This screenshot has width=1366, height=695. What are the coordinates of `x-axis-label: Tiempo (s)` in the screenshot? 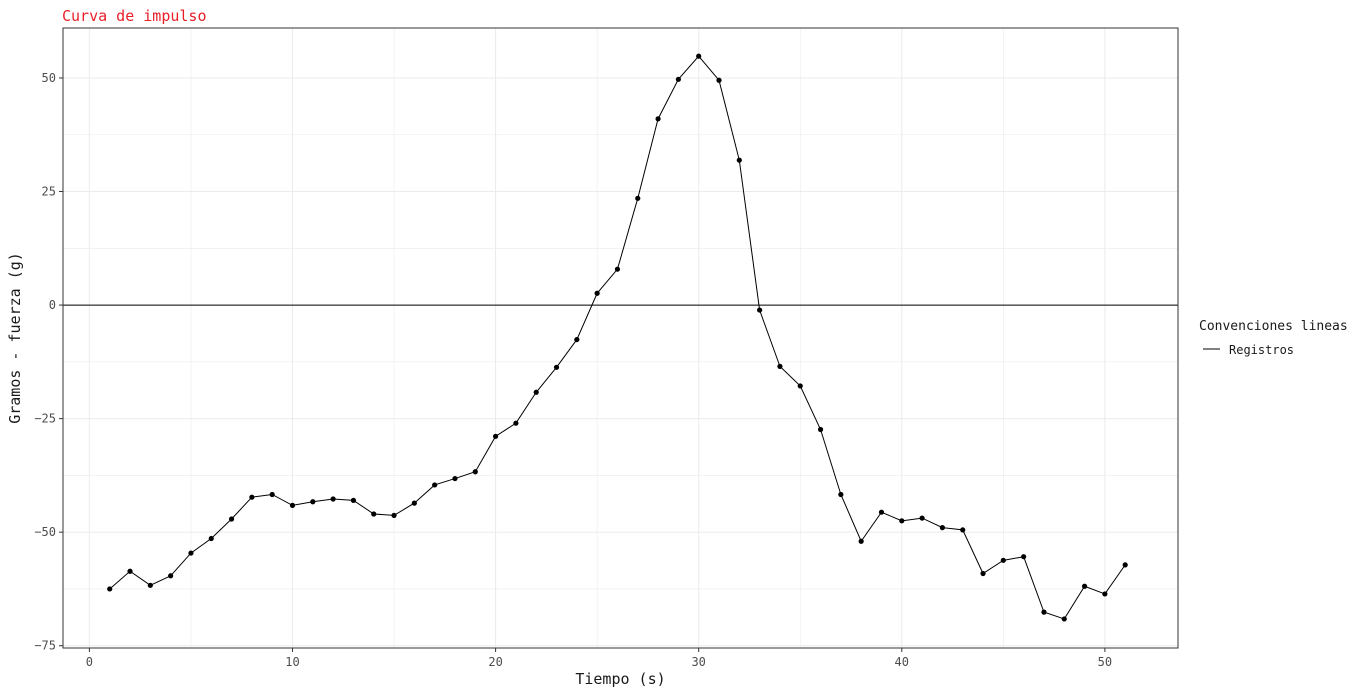 It's located at (620, 679).